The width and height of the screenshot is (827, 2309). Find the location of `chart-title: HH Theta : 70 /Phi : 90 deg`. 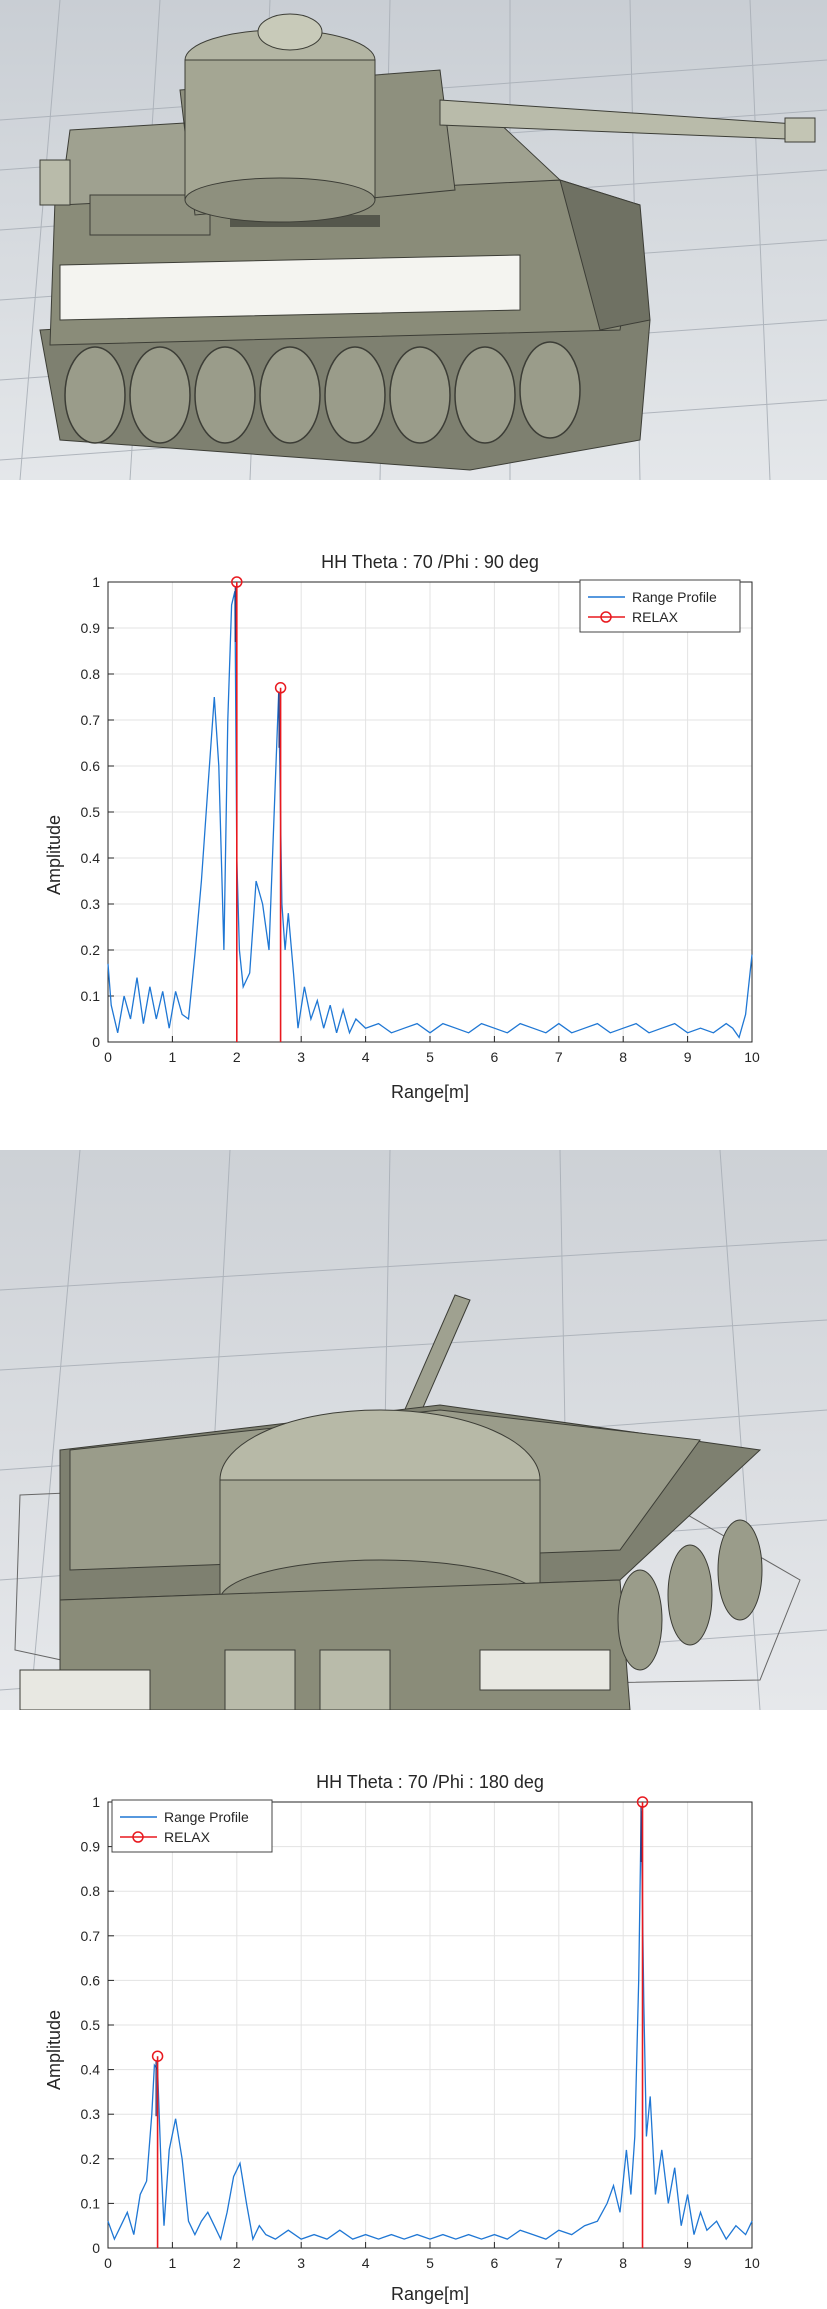

chart-title: HH Theta : 70 /Phi : 90 deg is located at coordinates (430, 562).